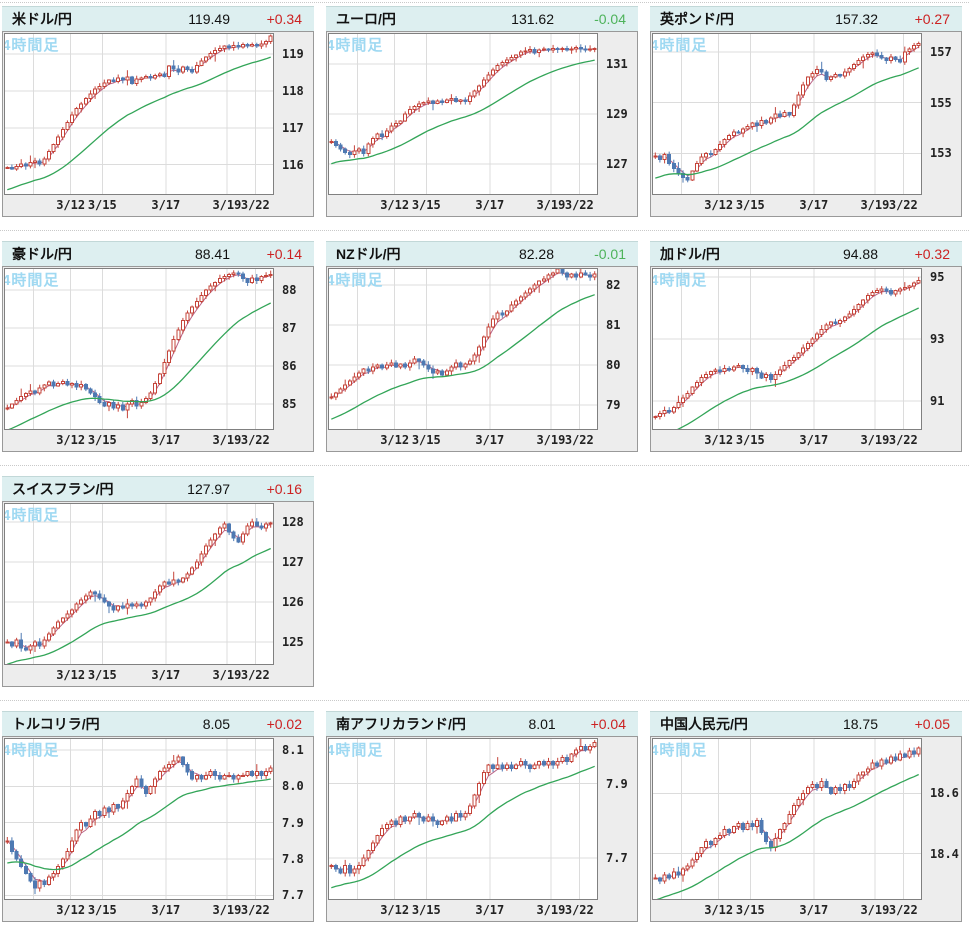 The height and width of the screenshot is (938, 969). Describe the element at coordinates (42, 254) in the screenshot. I see `pair-title: 豪ドル/円` at that location.